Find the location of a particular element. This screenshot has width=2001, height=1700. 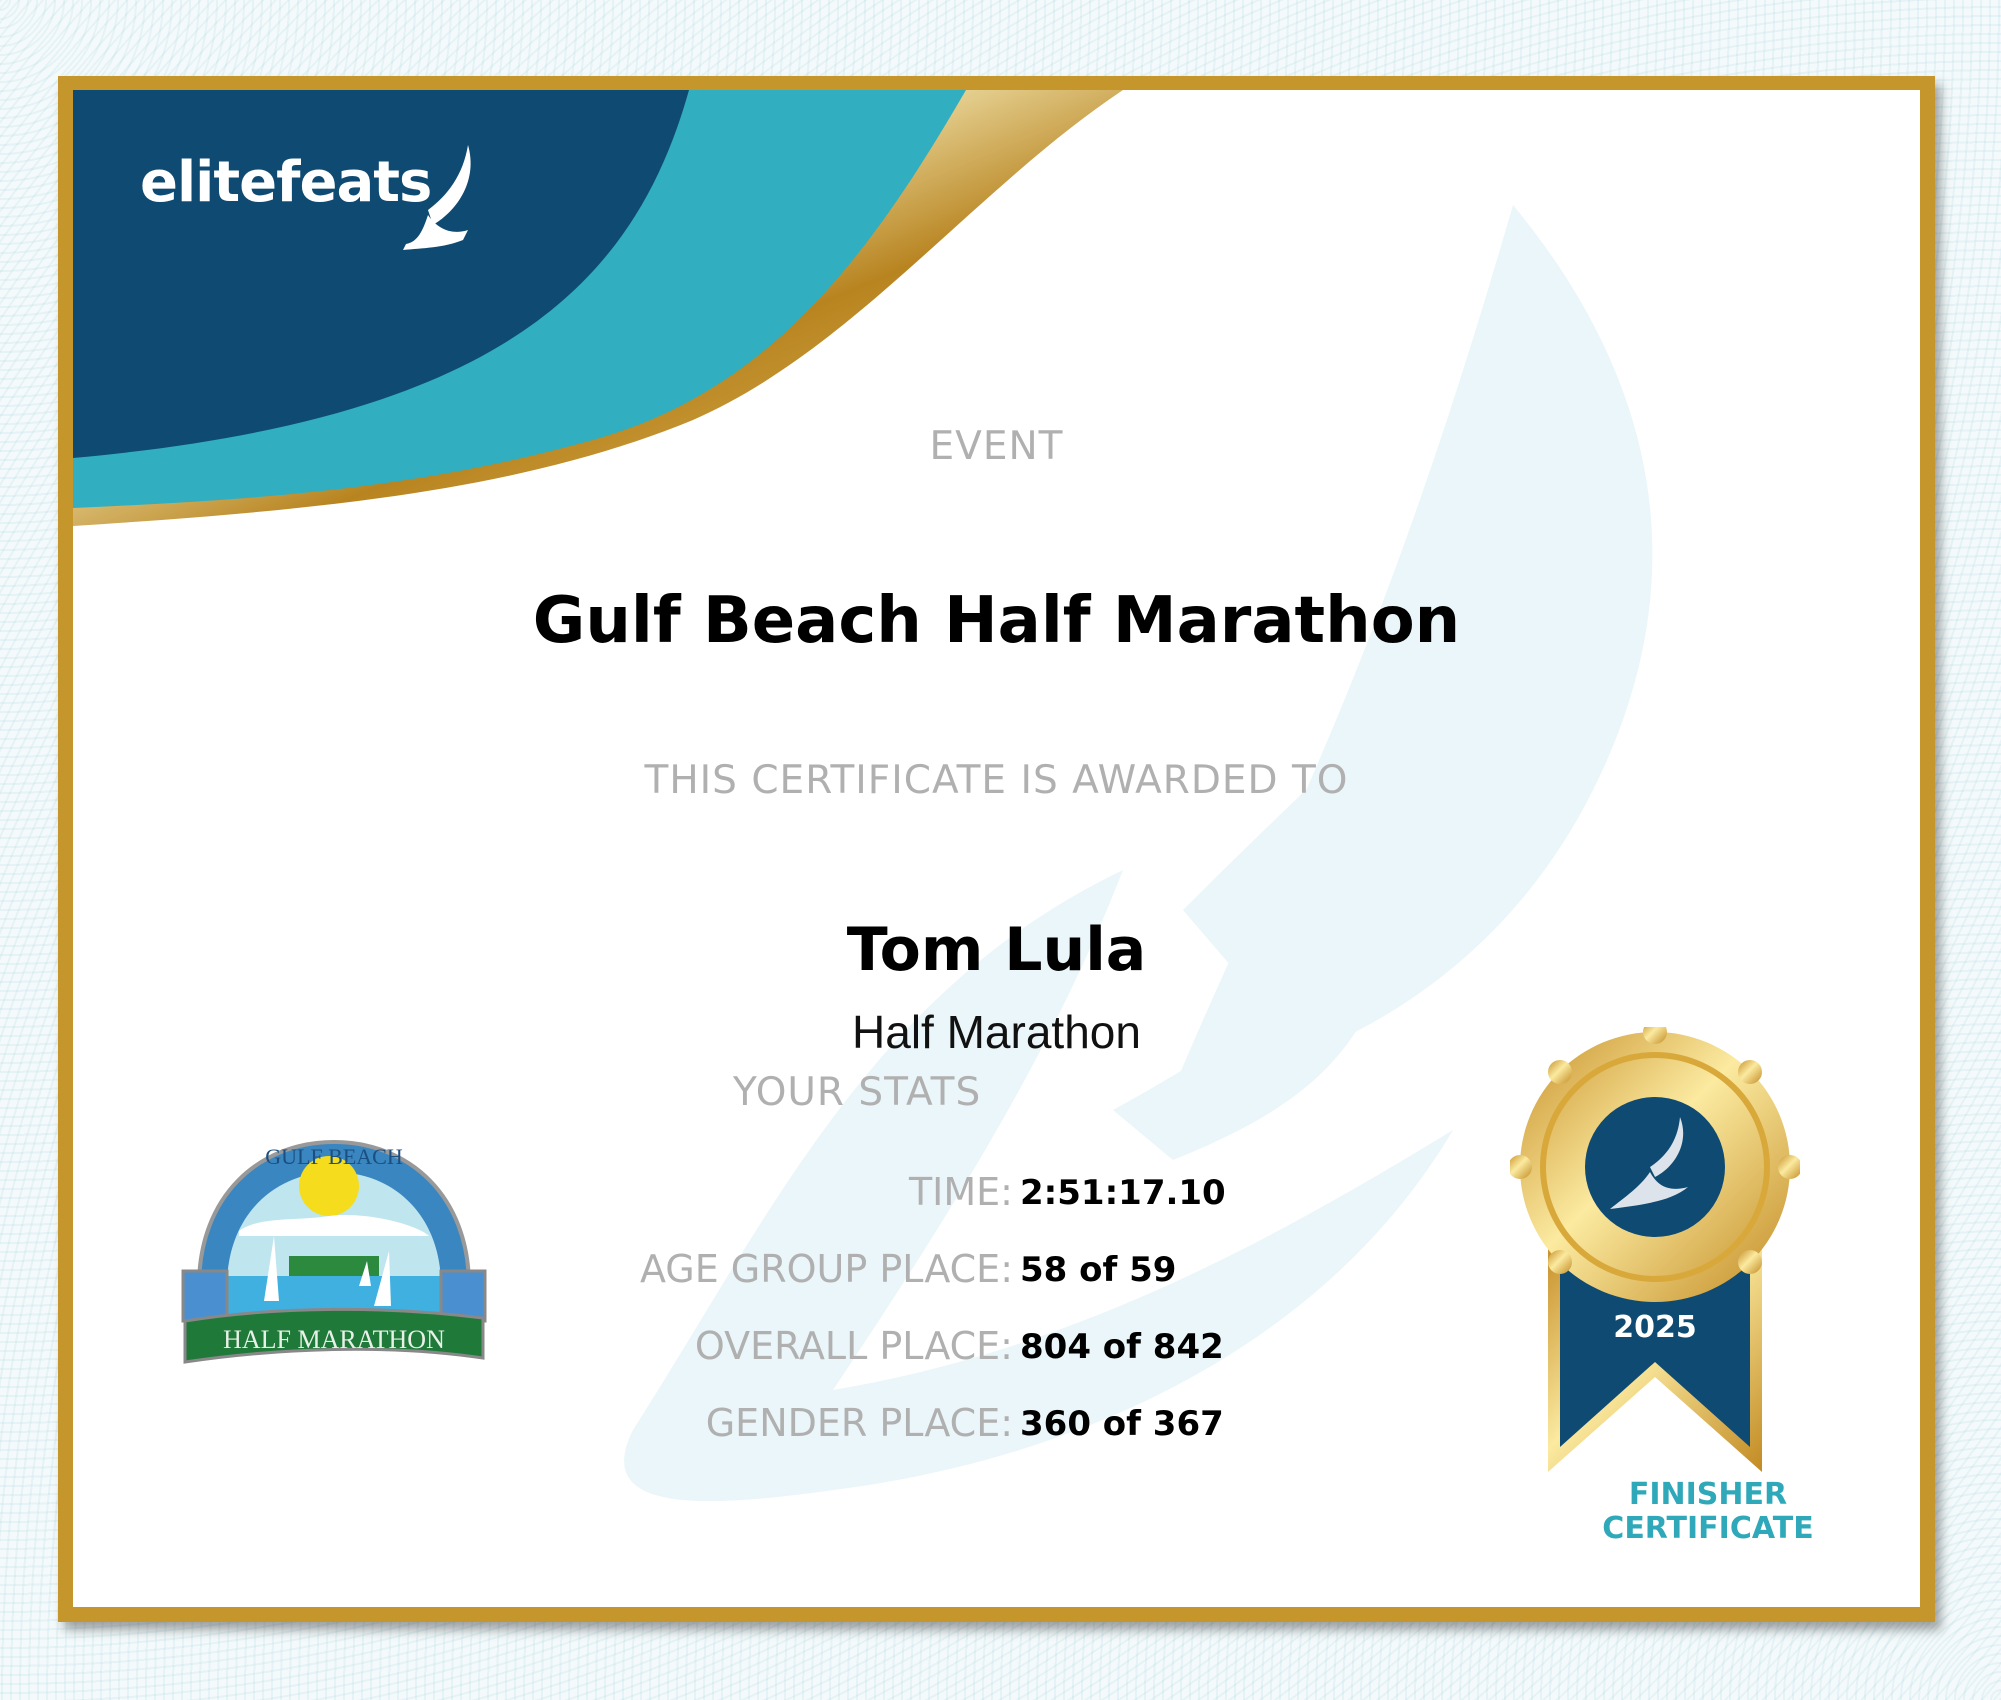

stat-label: AGE GROUP PLACE: is located at coordinates (826, 1269).